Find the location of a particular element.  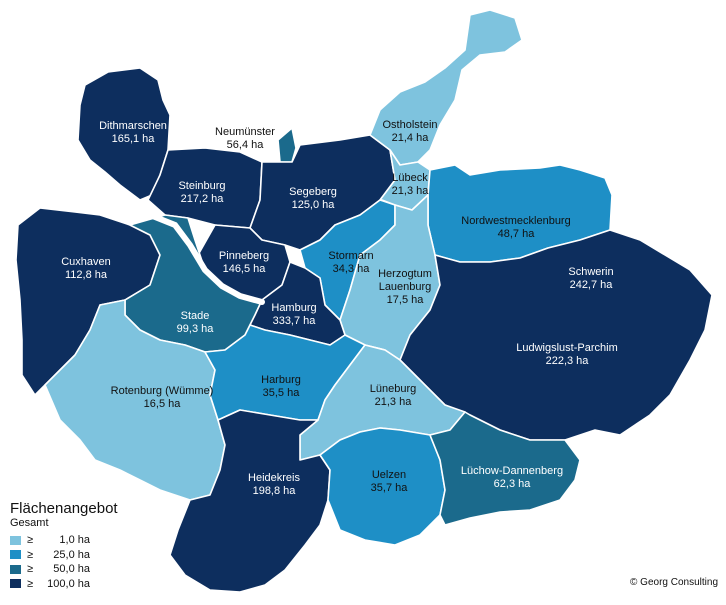

legend-item: ≥ 25,0 ha is located at coordinates (64, 555).